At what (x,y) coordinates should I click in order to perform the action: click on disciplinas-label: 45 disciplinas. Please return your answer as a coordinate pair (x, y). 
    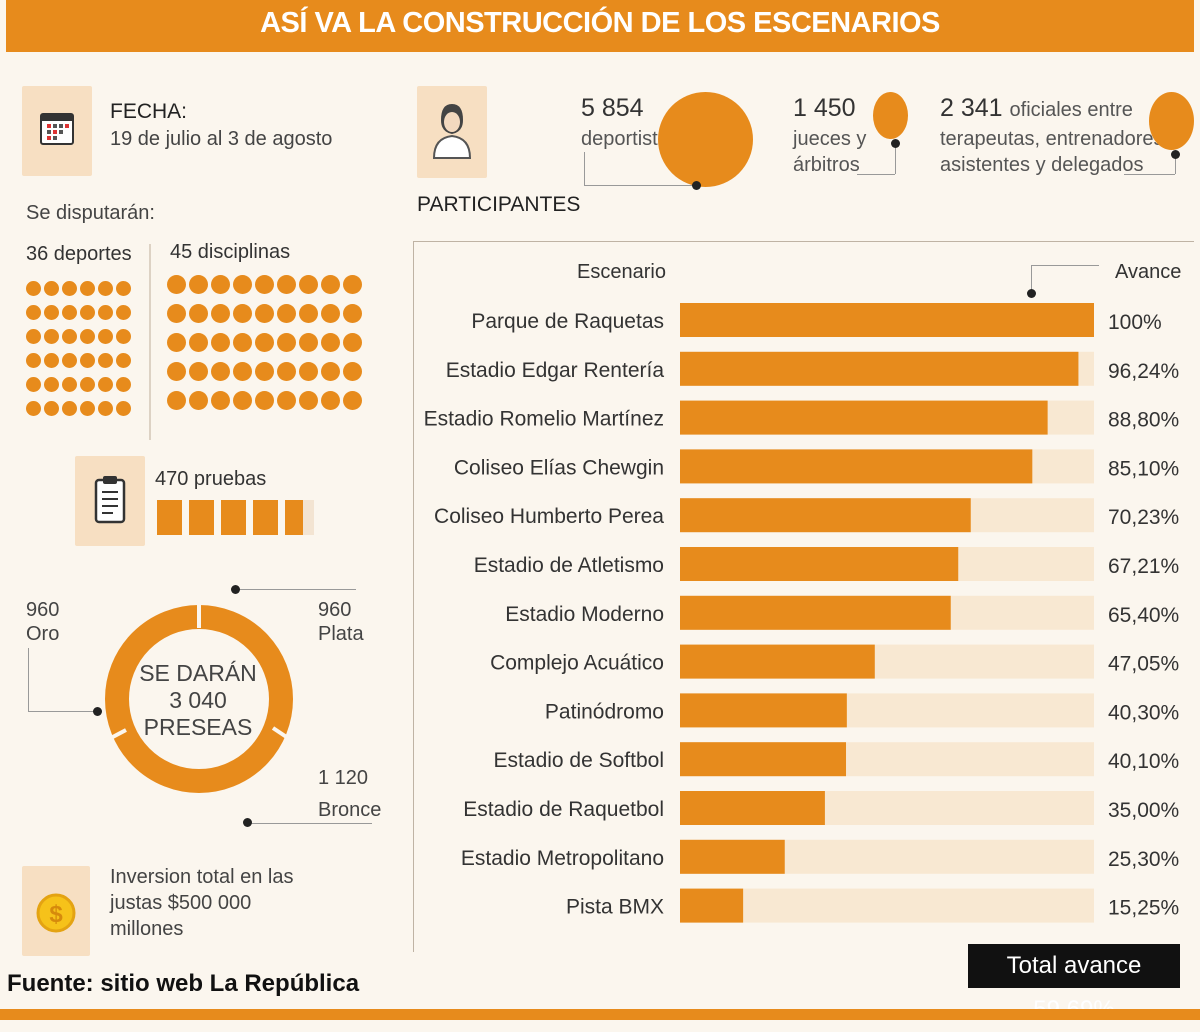
    Looking at the image, I should click on (230, 252).